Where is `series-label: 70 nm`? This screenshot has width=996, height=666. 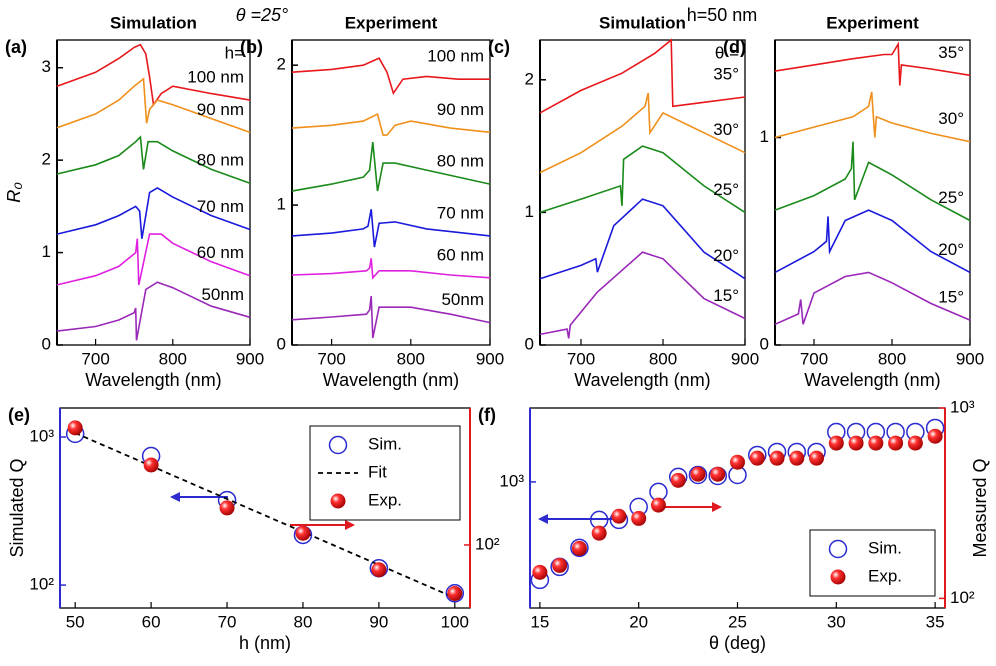 series-label: 70 nm is located at coordinates (460, 212).